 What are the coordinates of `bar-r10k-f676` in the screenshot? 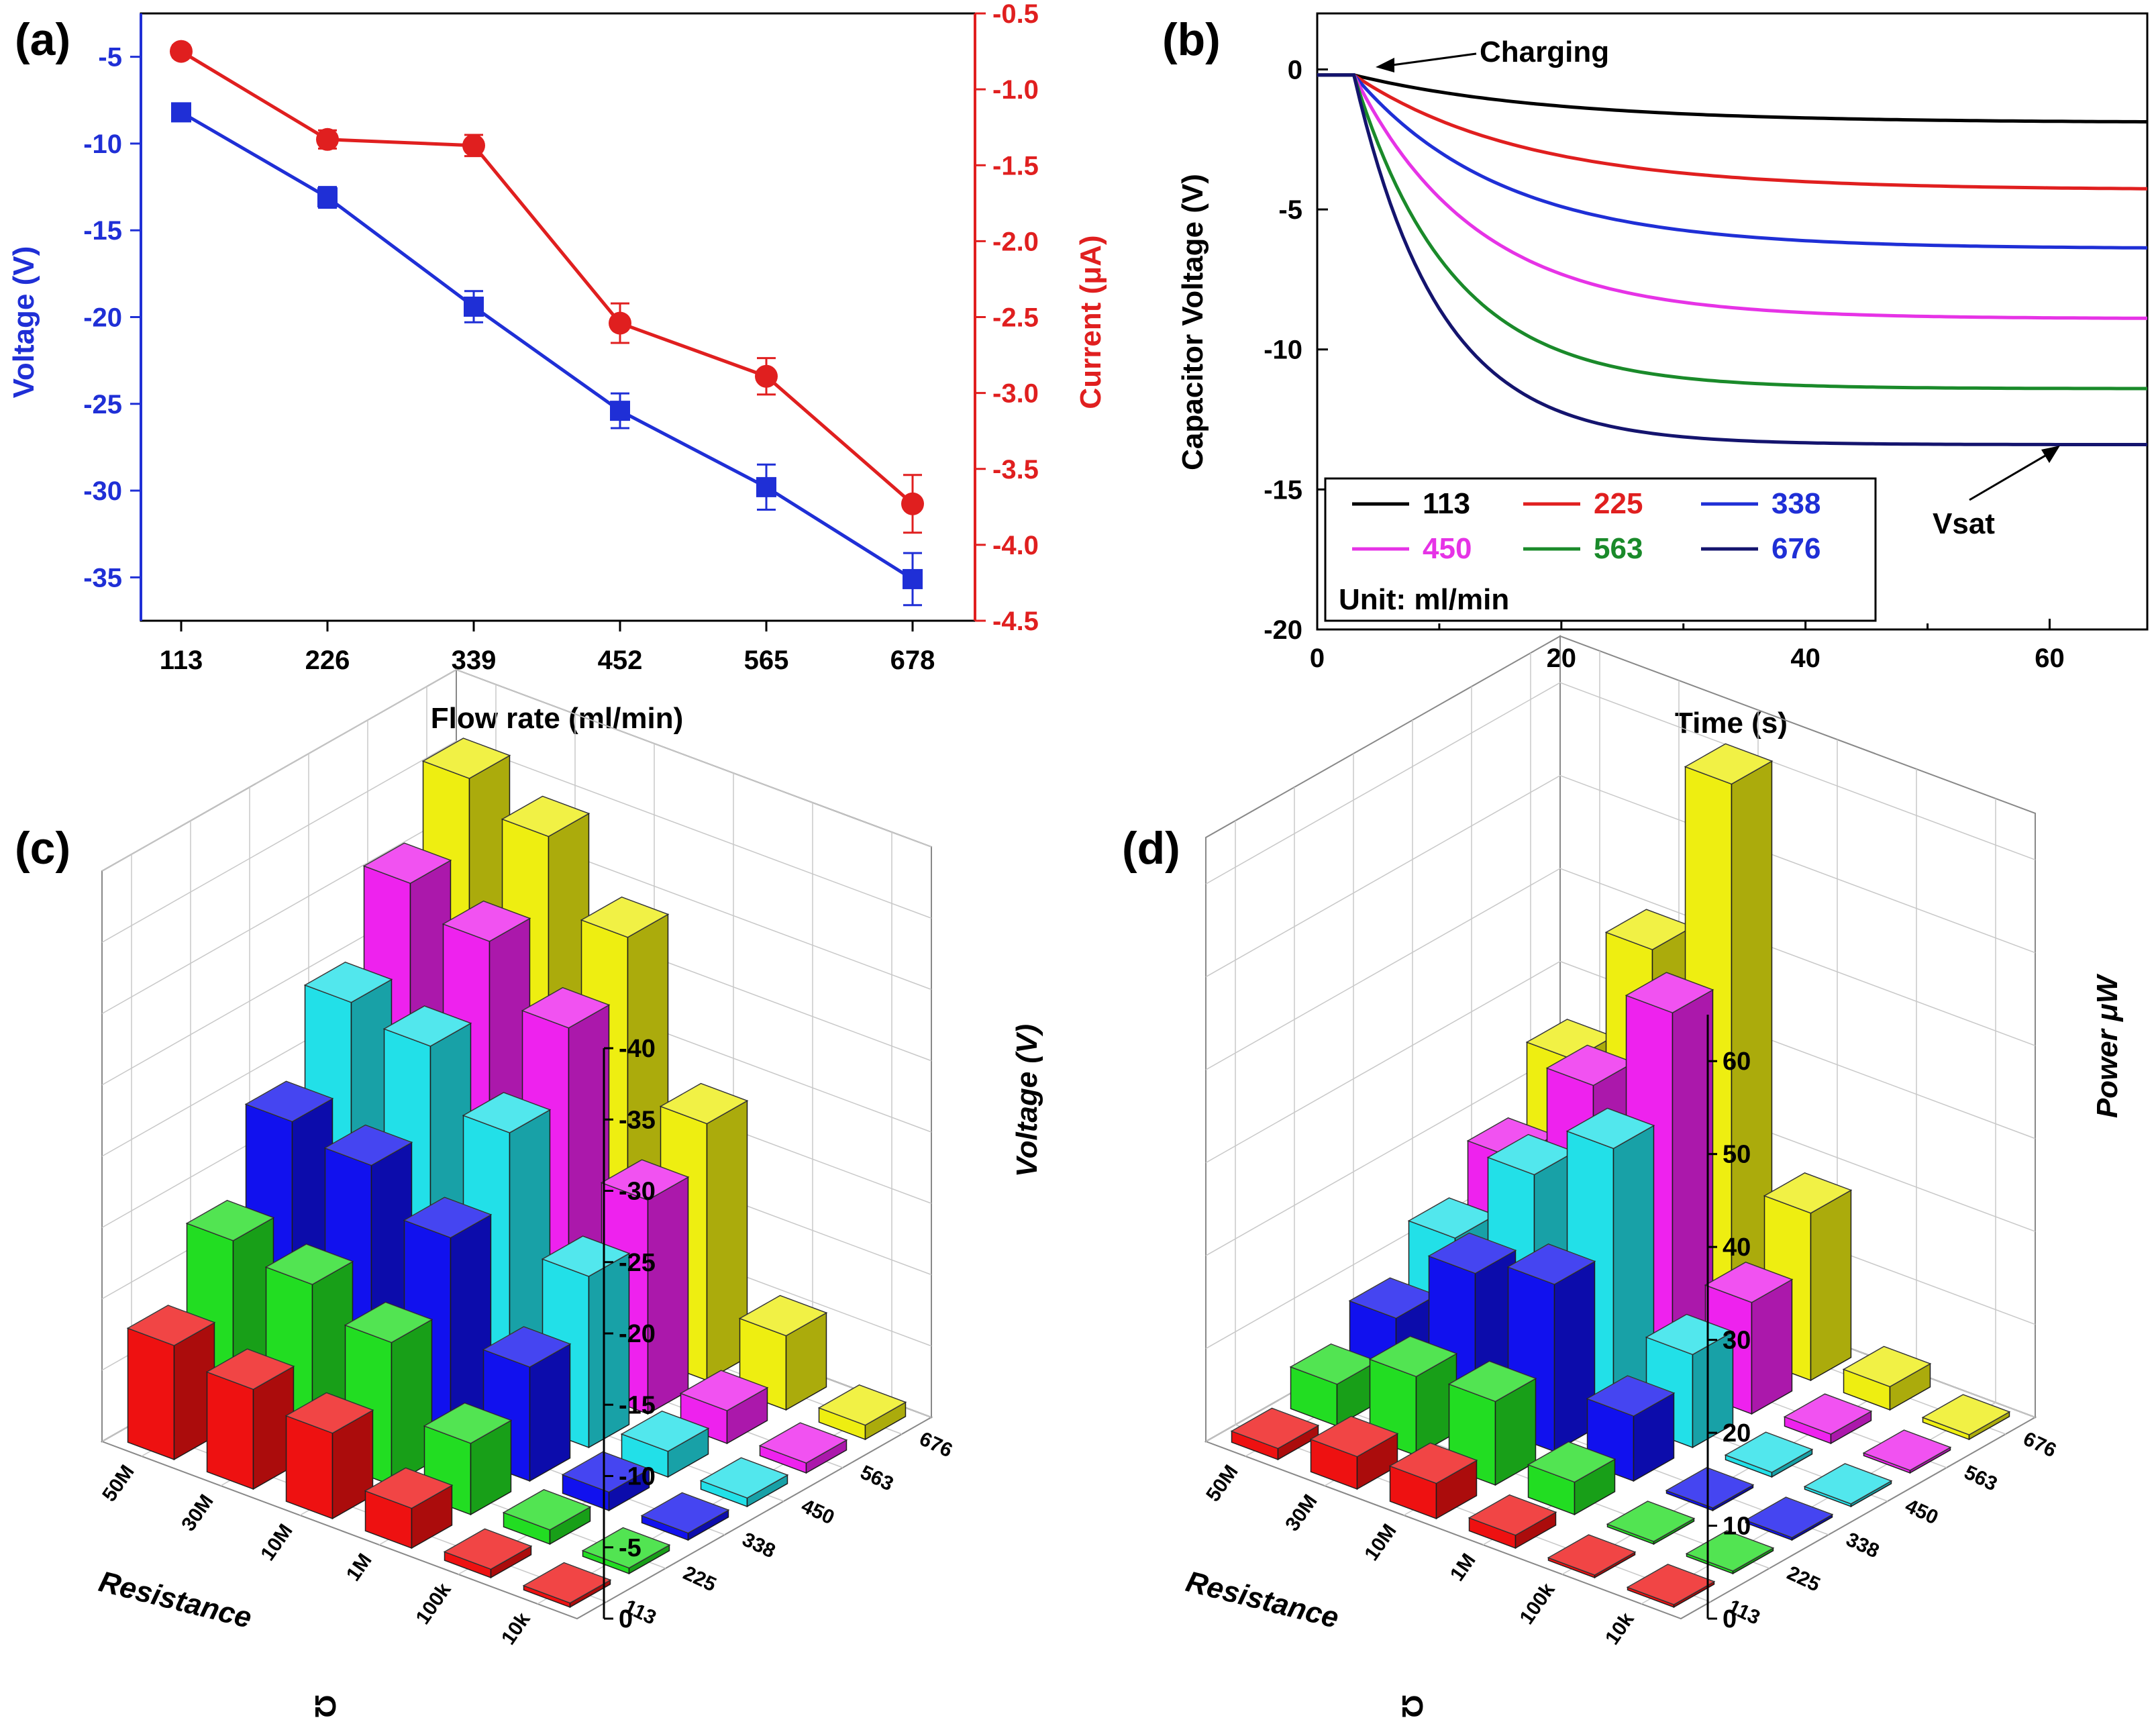 It's located at (862, 1412).